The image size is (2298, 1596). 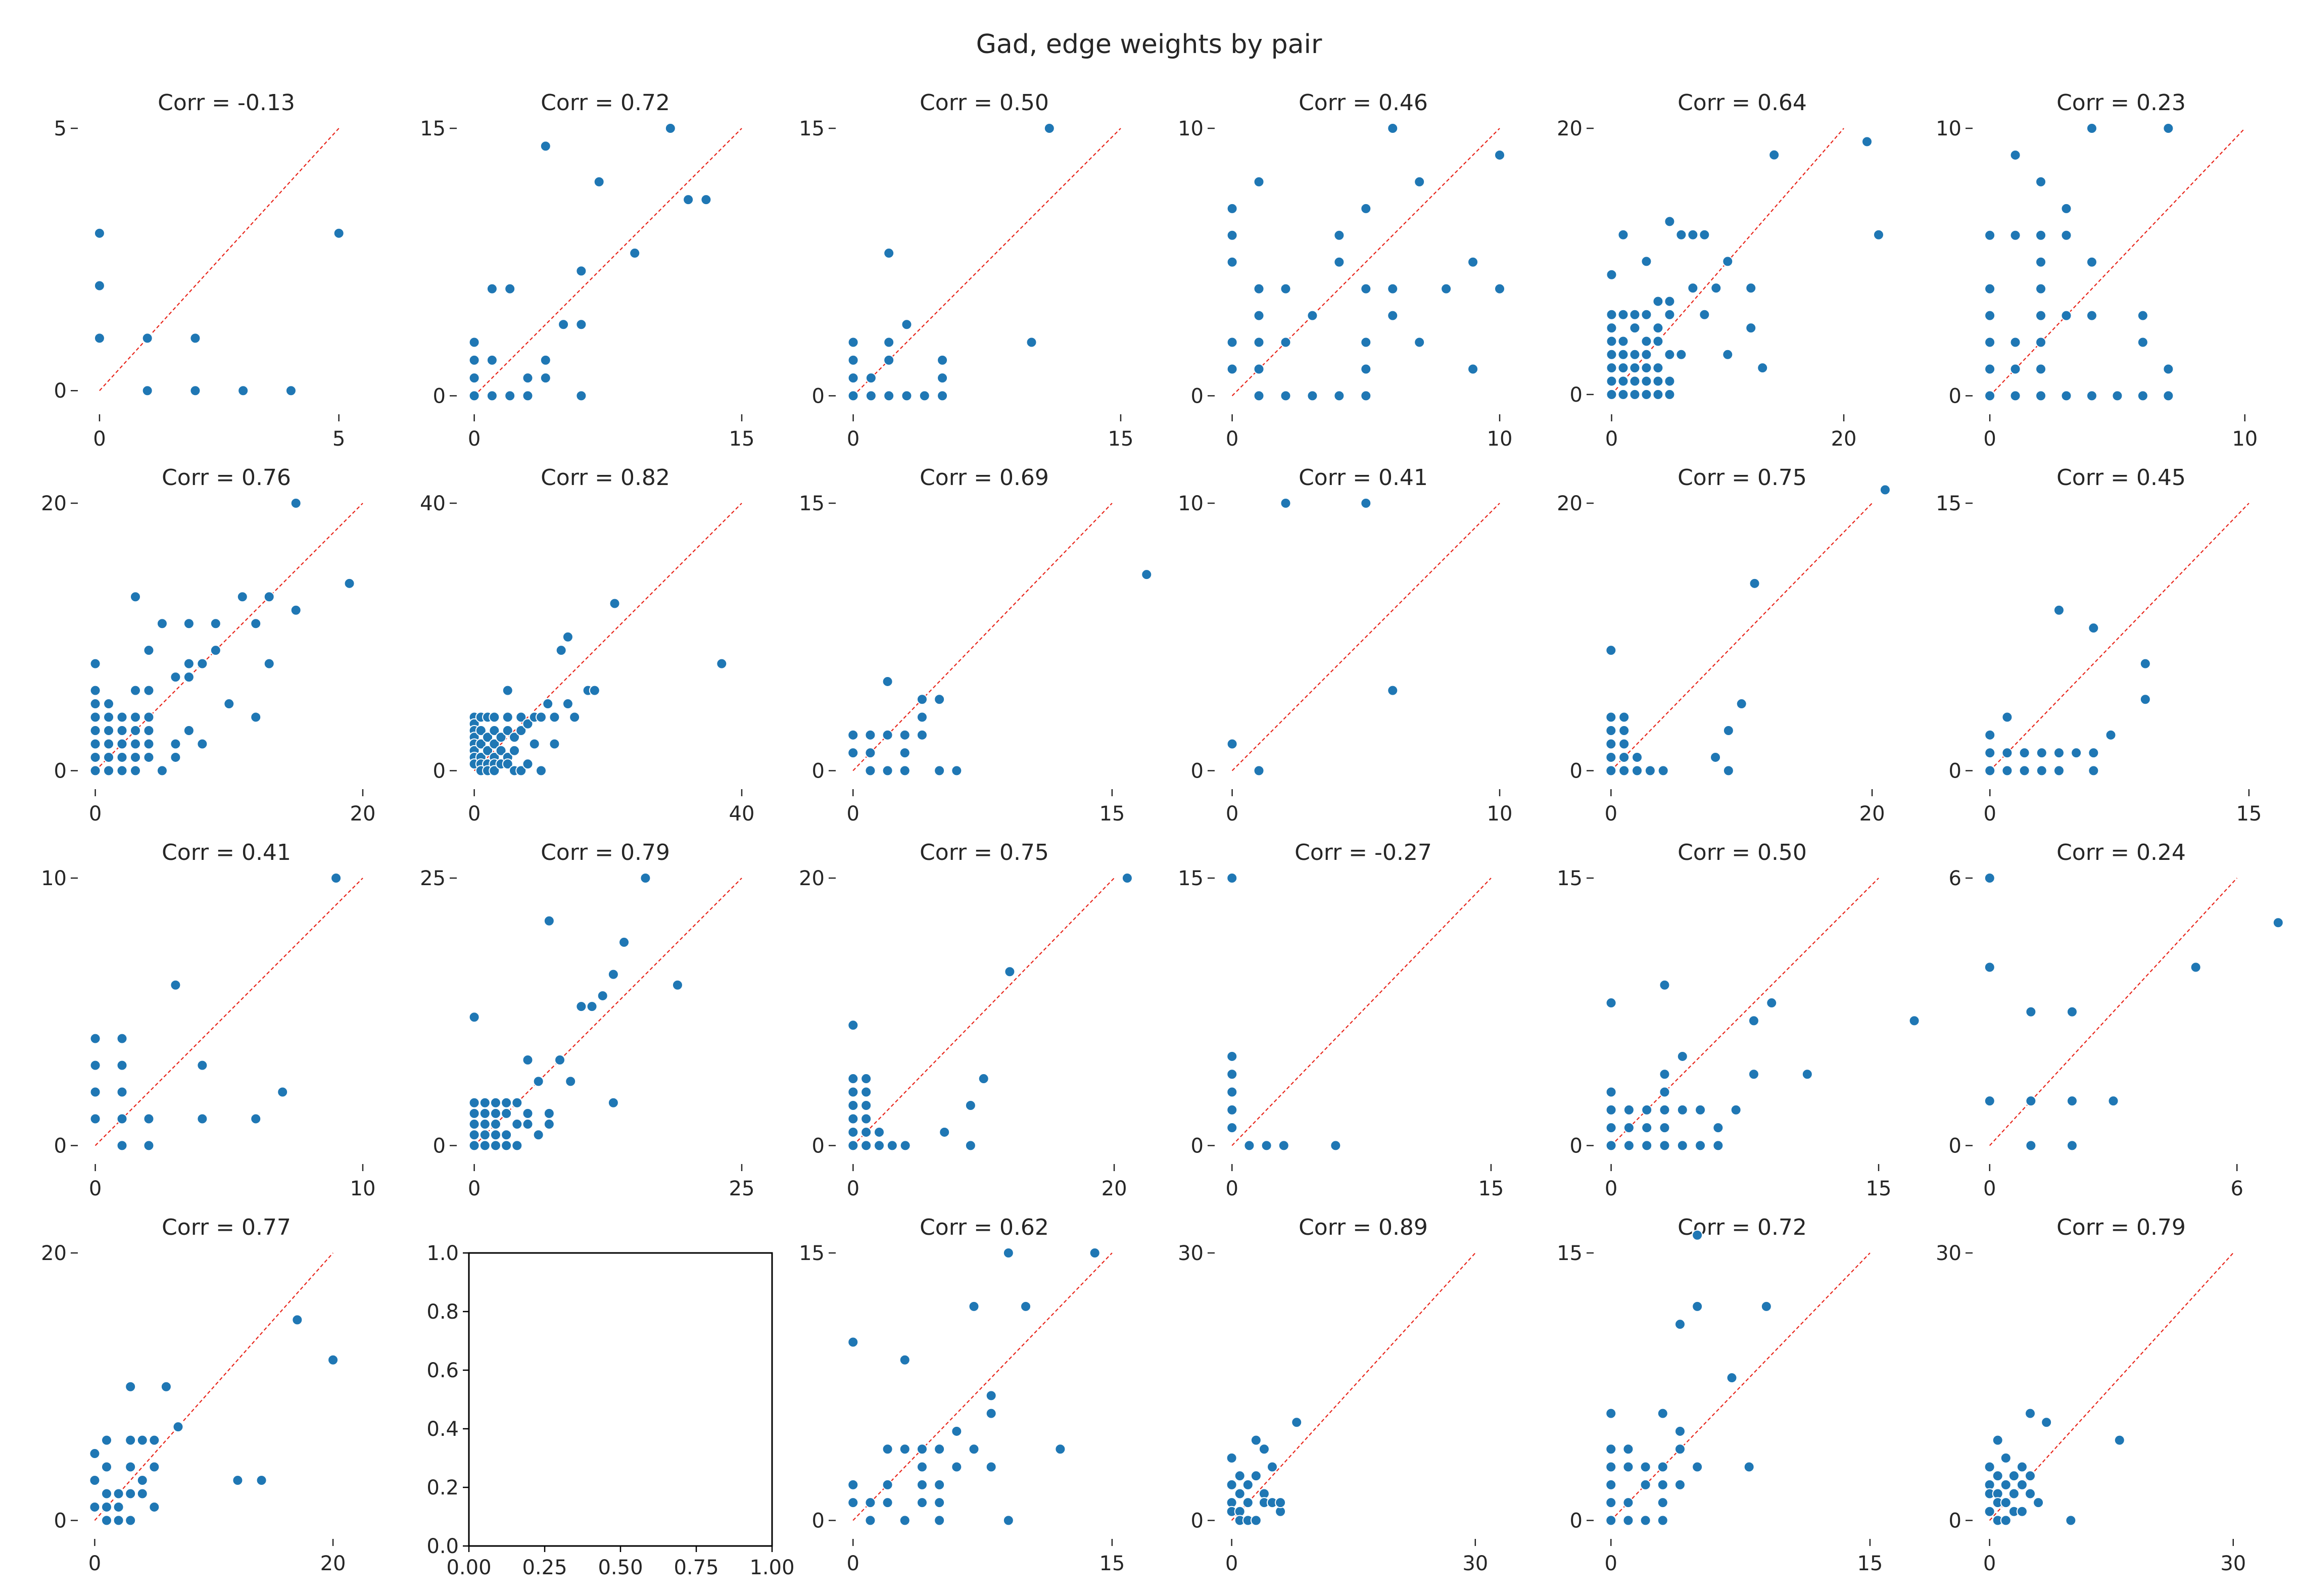 What do you see at coordinates (1570, 879) in the screenshot?
I see `y-tick-label: 15` at bounding box center [1570, 879].